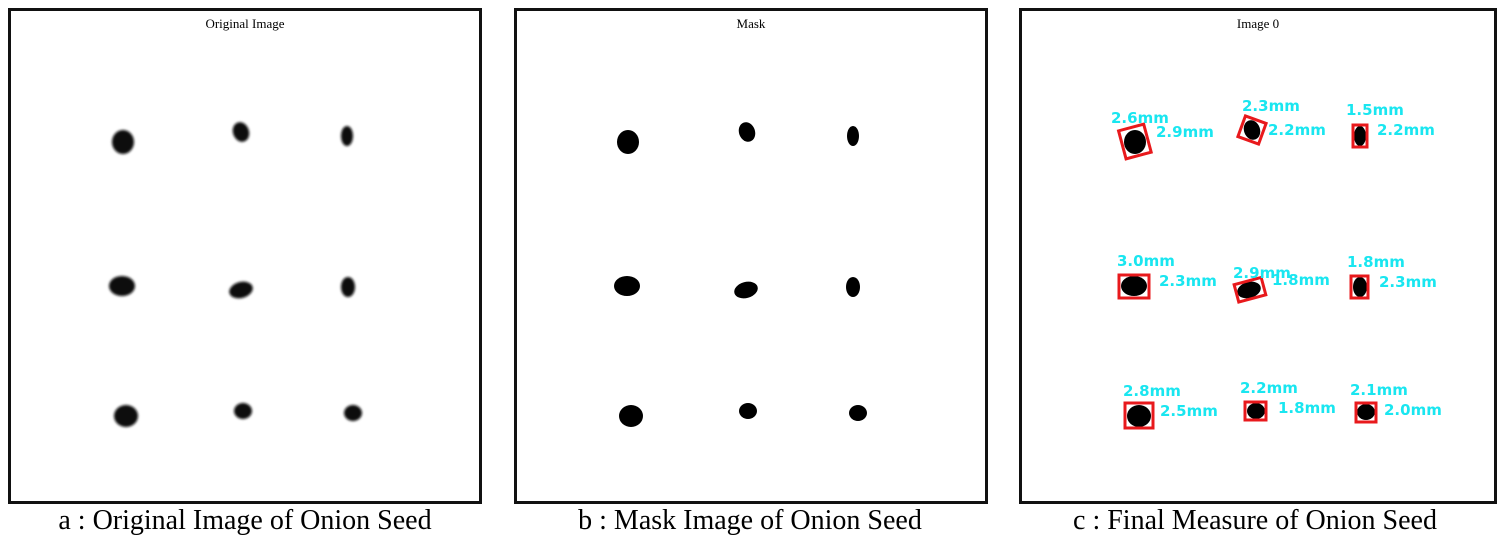 This screenshot has width=1508, height=544. Describe the element at coordinates (1413, 410) in the screenshot. I see `measure-height-label: 2.0mm` at that location.